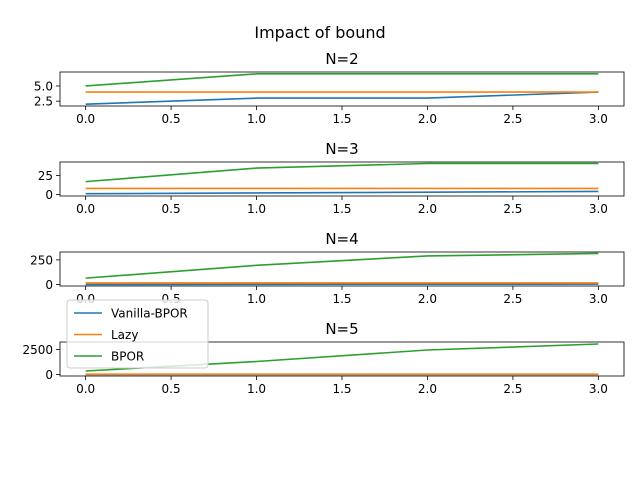 The image size is (640, 484). Describe the element at coordinates (341, 329) in the screenshot. I see `panel-title: N=5` at that location.